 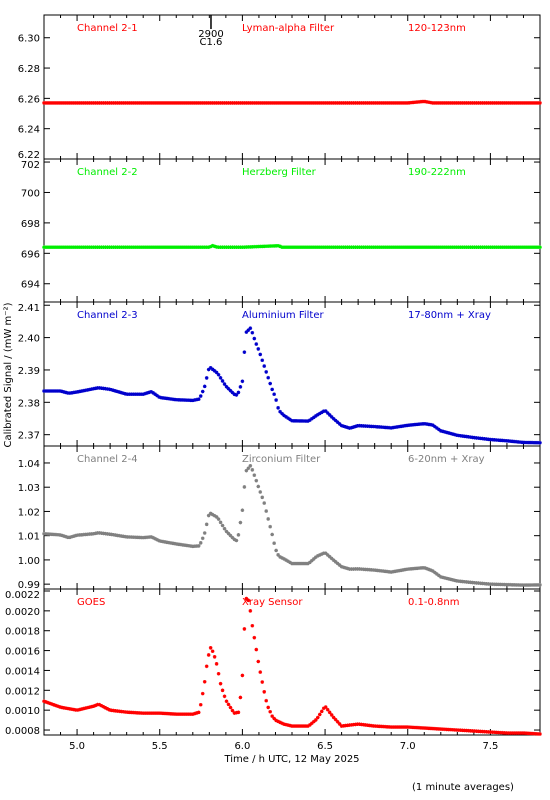 What do you see at coordinates (30, 193) in the screenshot?
I see `y-tick-label: 700` at bounding box center [30, 193].